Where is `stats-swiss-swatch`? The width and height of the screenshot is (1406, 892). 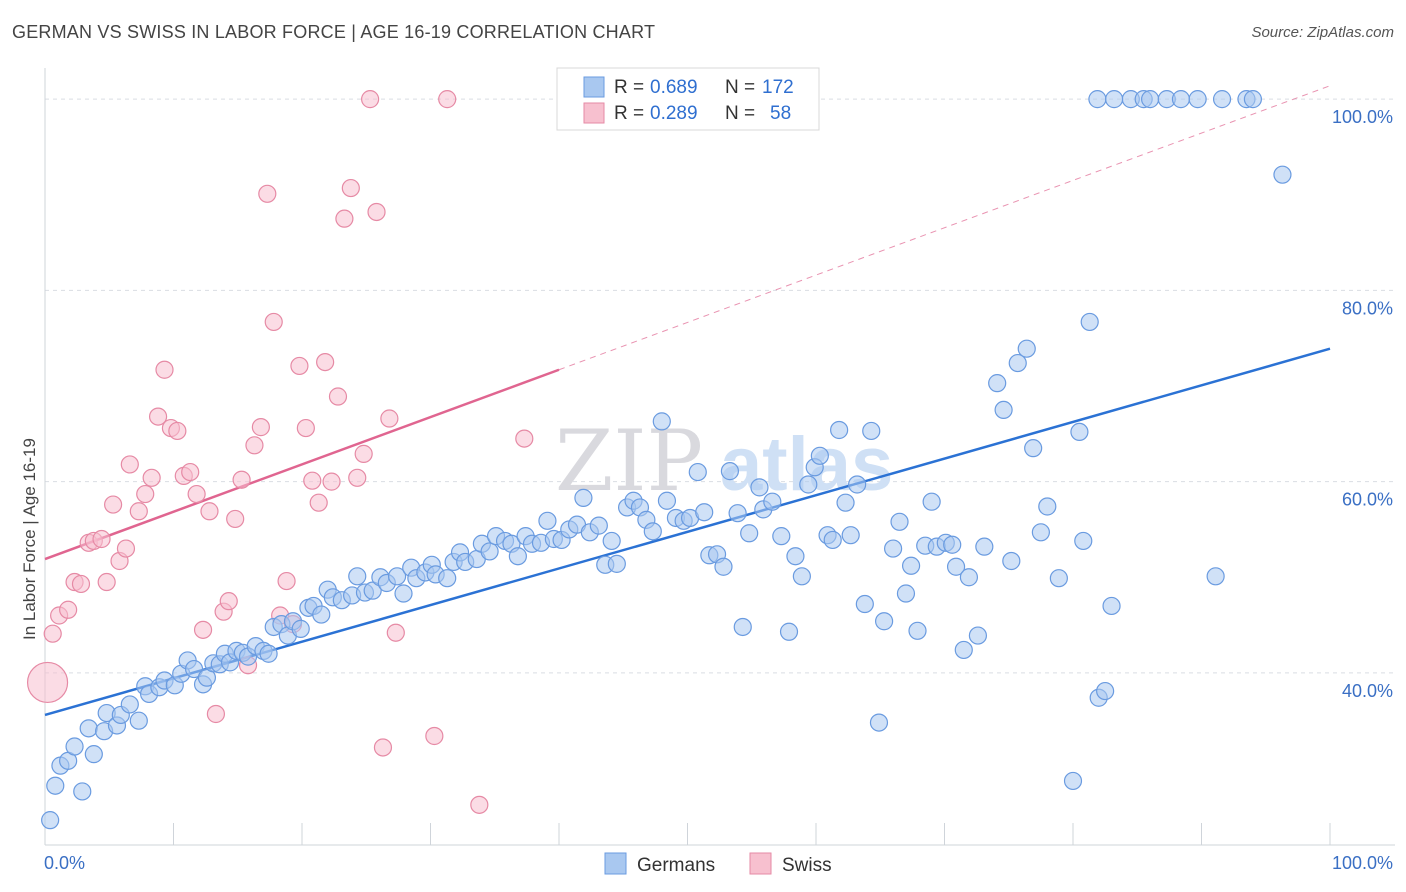
stats-swiss-swatch is located at coordinates (594, 113).